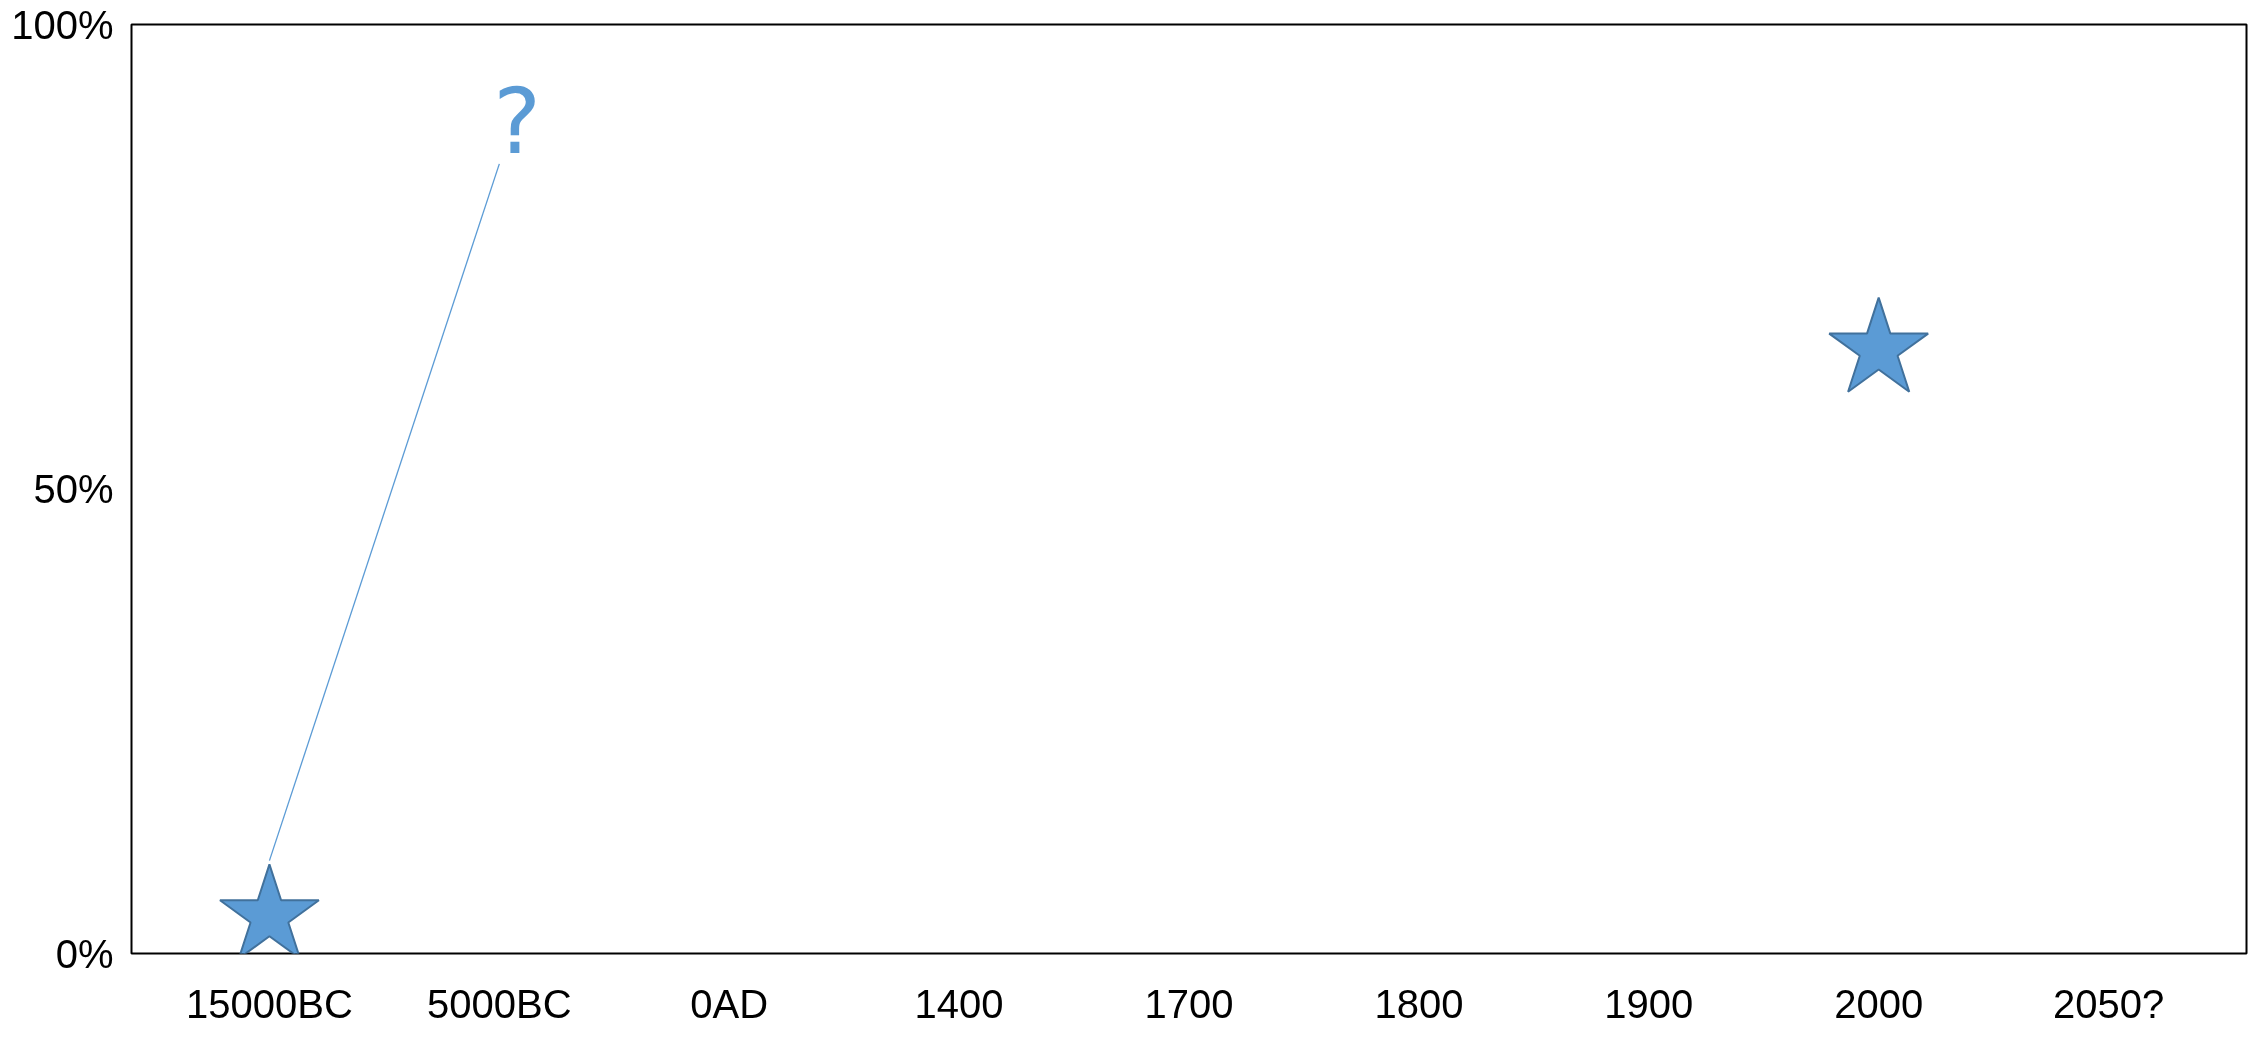  I want to click on x-tick-label: 5000BC, so click(499, 1003).